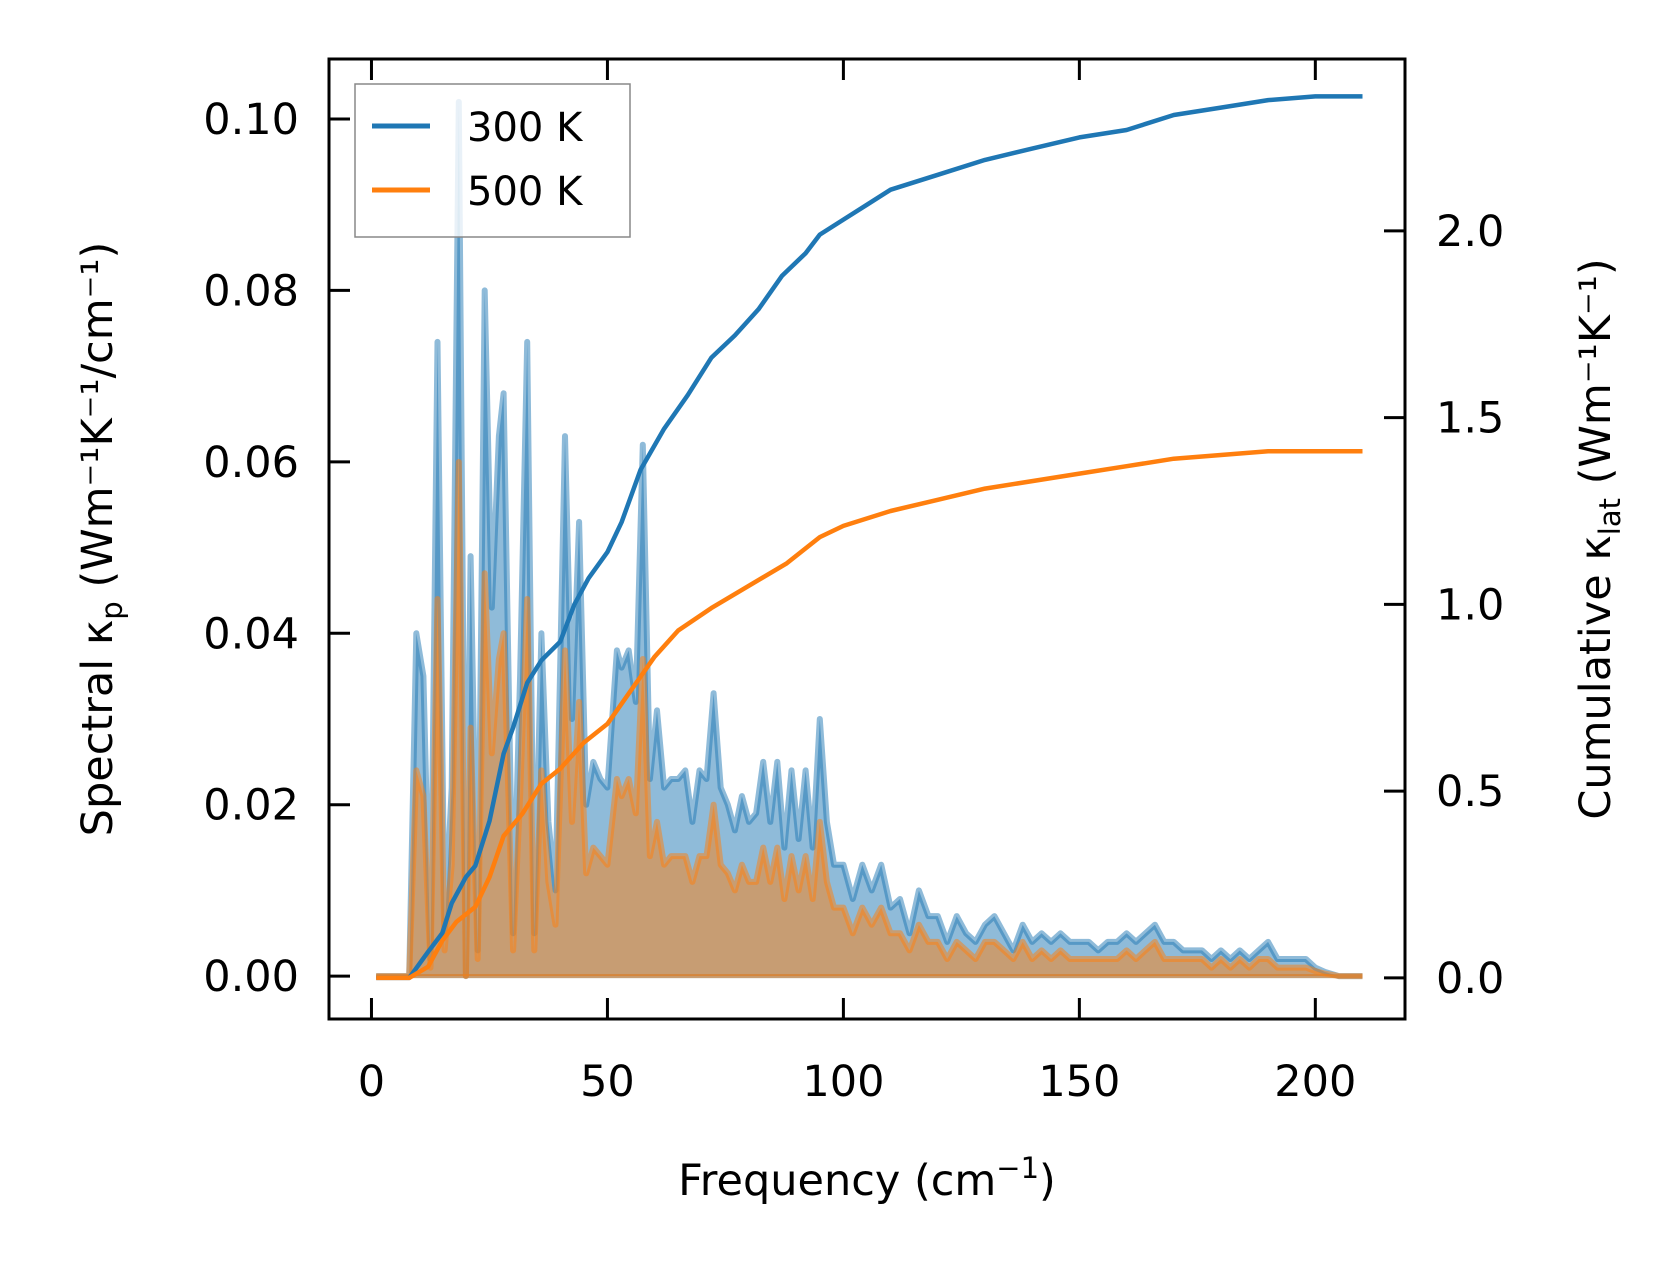  Describe the element at coordinates (251, 977) in the screenshot. I see `y-tick-label-left: 0.00` at that location.